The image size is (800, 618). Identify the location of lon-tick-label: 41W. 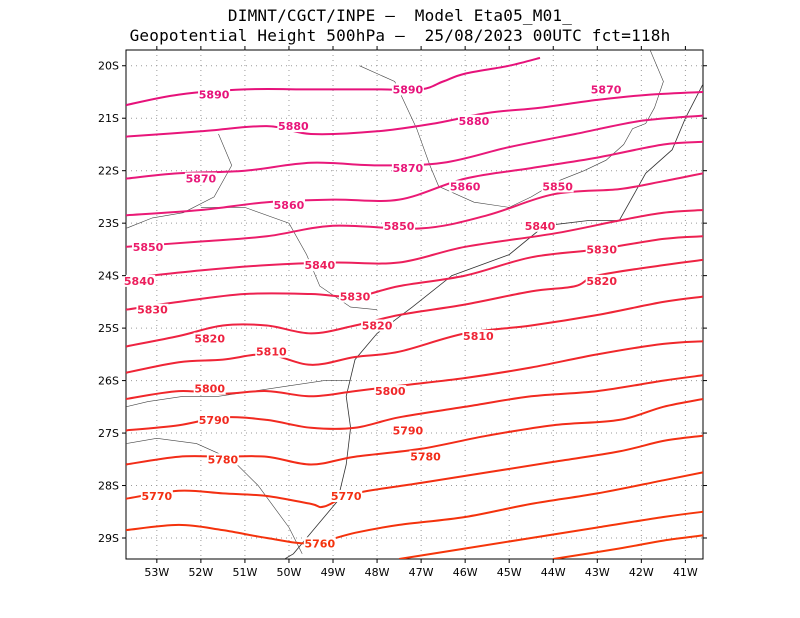
(685, 572).